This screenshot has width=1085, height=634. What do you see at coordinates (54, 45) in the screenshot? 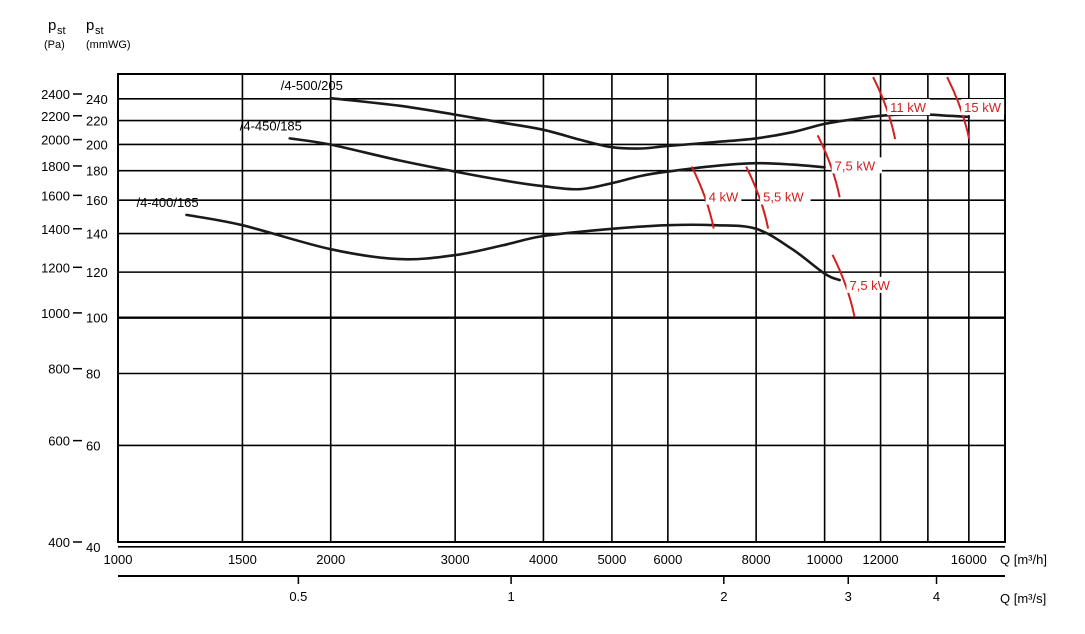
I see `y-pa-label-unit: (Pa)` at bounding box center [54, 45].